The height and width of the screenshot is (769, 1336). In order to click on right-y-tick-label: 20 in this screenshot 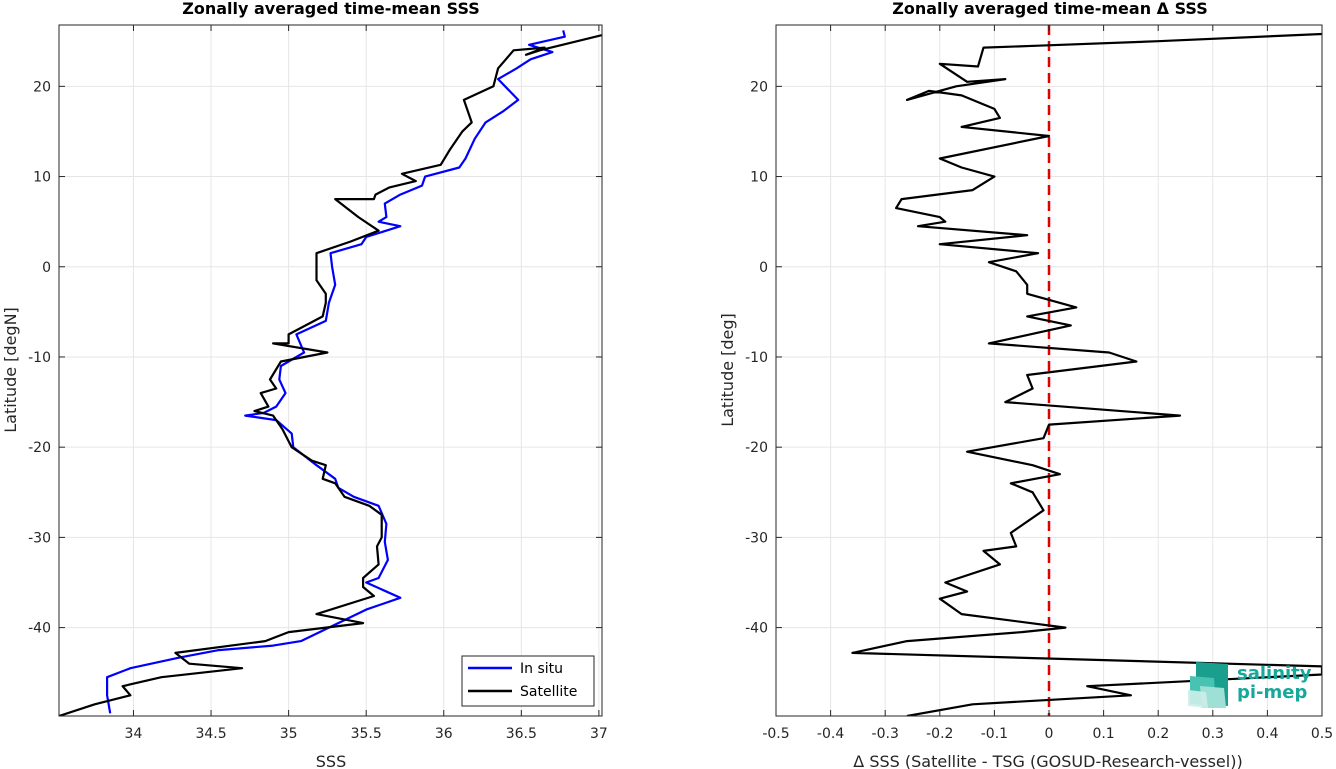, I will do `click(759, 87)`.